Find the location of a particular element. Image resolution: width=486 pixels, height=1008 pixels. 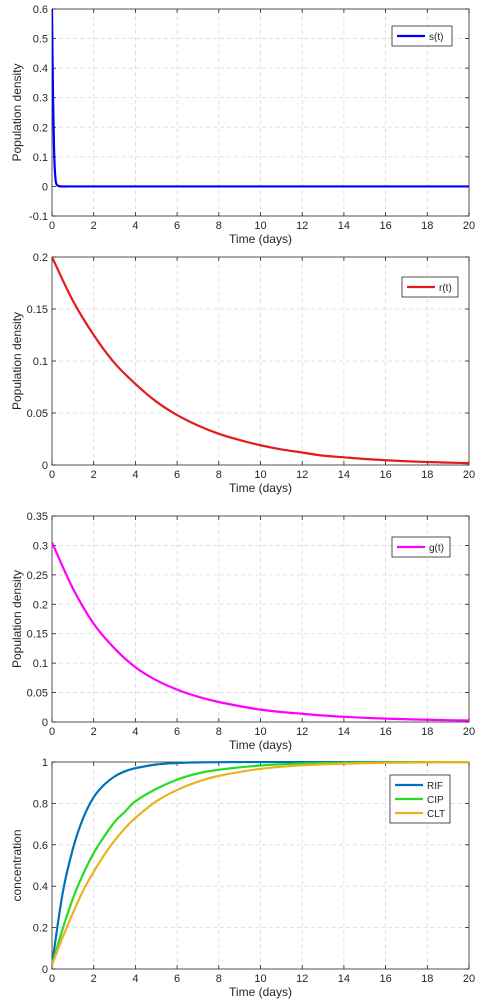

legend-label-rif: RIF is located at coordinates (435, 786).